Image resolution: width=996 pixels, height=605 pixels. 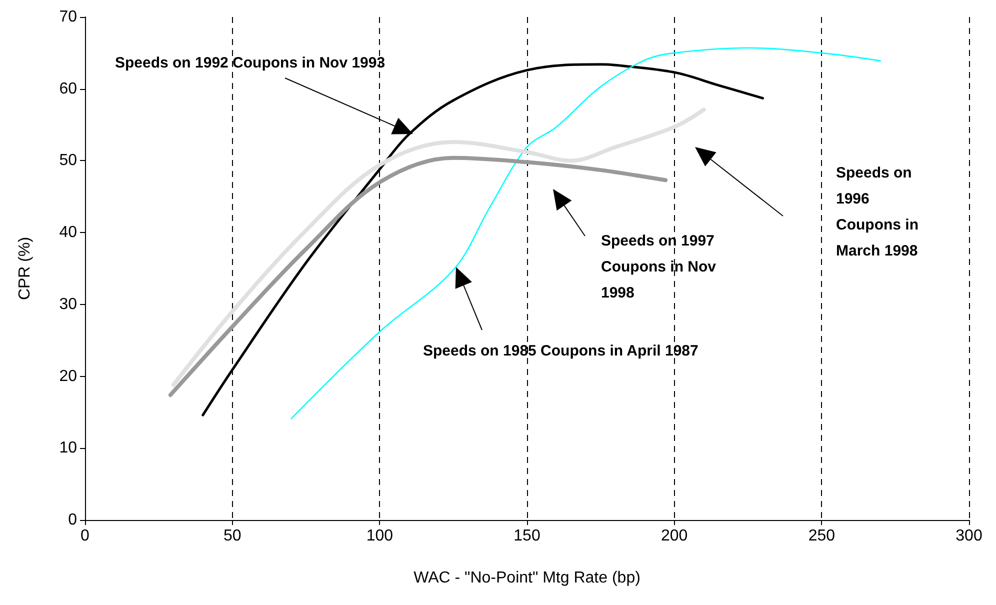 What do you see at coordinates (822, 536) in the screenshot?
I see `x-tick-label: 250` at bounding box center [822, 536].